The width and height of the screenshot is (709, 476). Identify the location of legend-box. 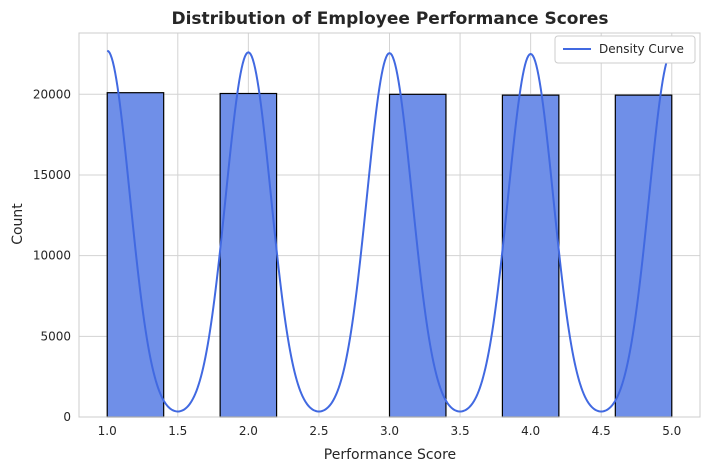
(625, 49).